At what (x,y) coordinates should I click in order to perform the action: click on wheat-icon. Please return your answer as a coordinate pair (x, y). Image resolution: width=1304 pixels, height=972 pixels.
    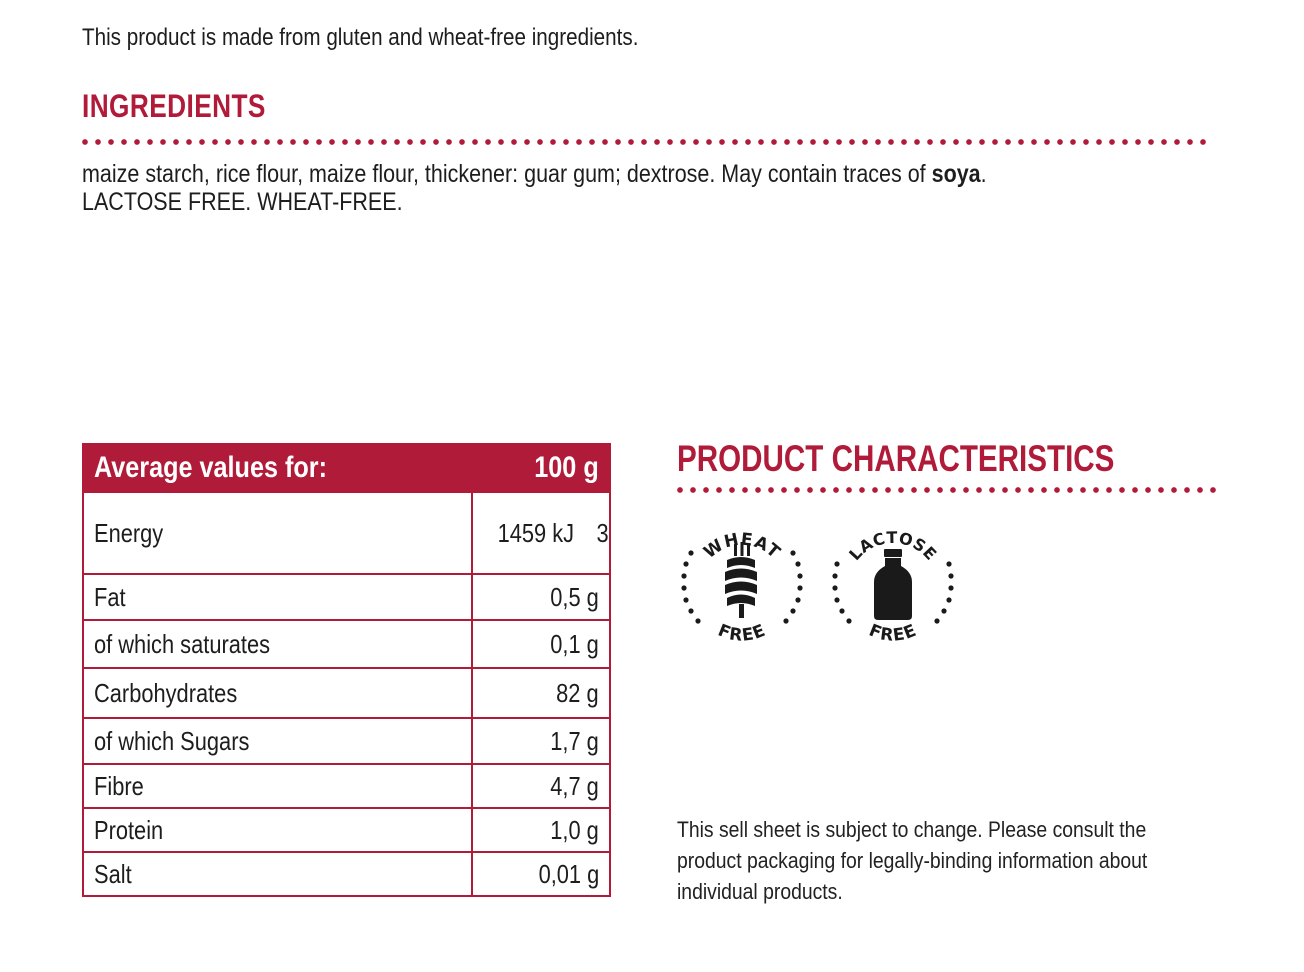
    Looking at the image, I should click on (741, 580).